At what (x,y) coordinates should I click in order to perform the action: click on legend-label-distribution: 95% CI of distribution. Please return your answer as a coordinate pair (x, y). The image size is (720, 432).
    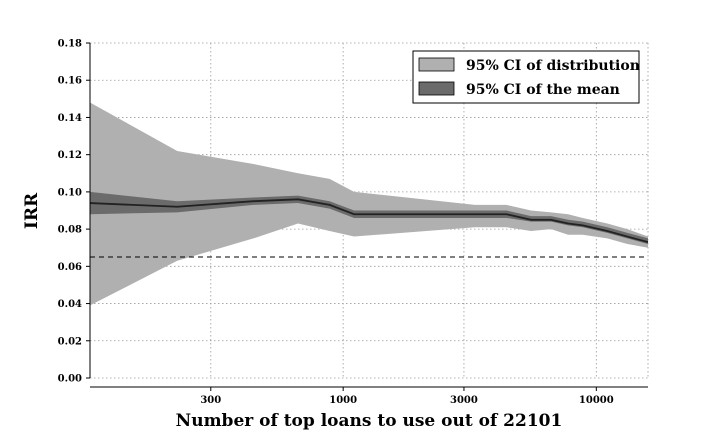
    Looking at the image, I should click on (553, 66).